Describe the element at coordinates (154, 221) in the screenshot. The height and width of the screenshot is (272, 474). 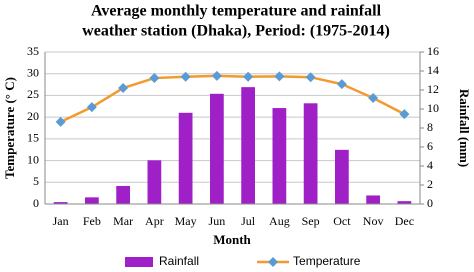
I see `x-tick-label: Apr` at that location.